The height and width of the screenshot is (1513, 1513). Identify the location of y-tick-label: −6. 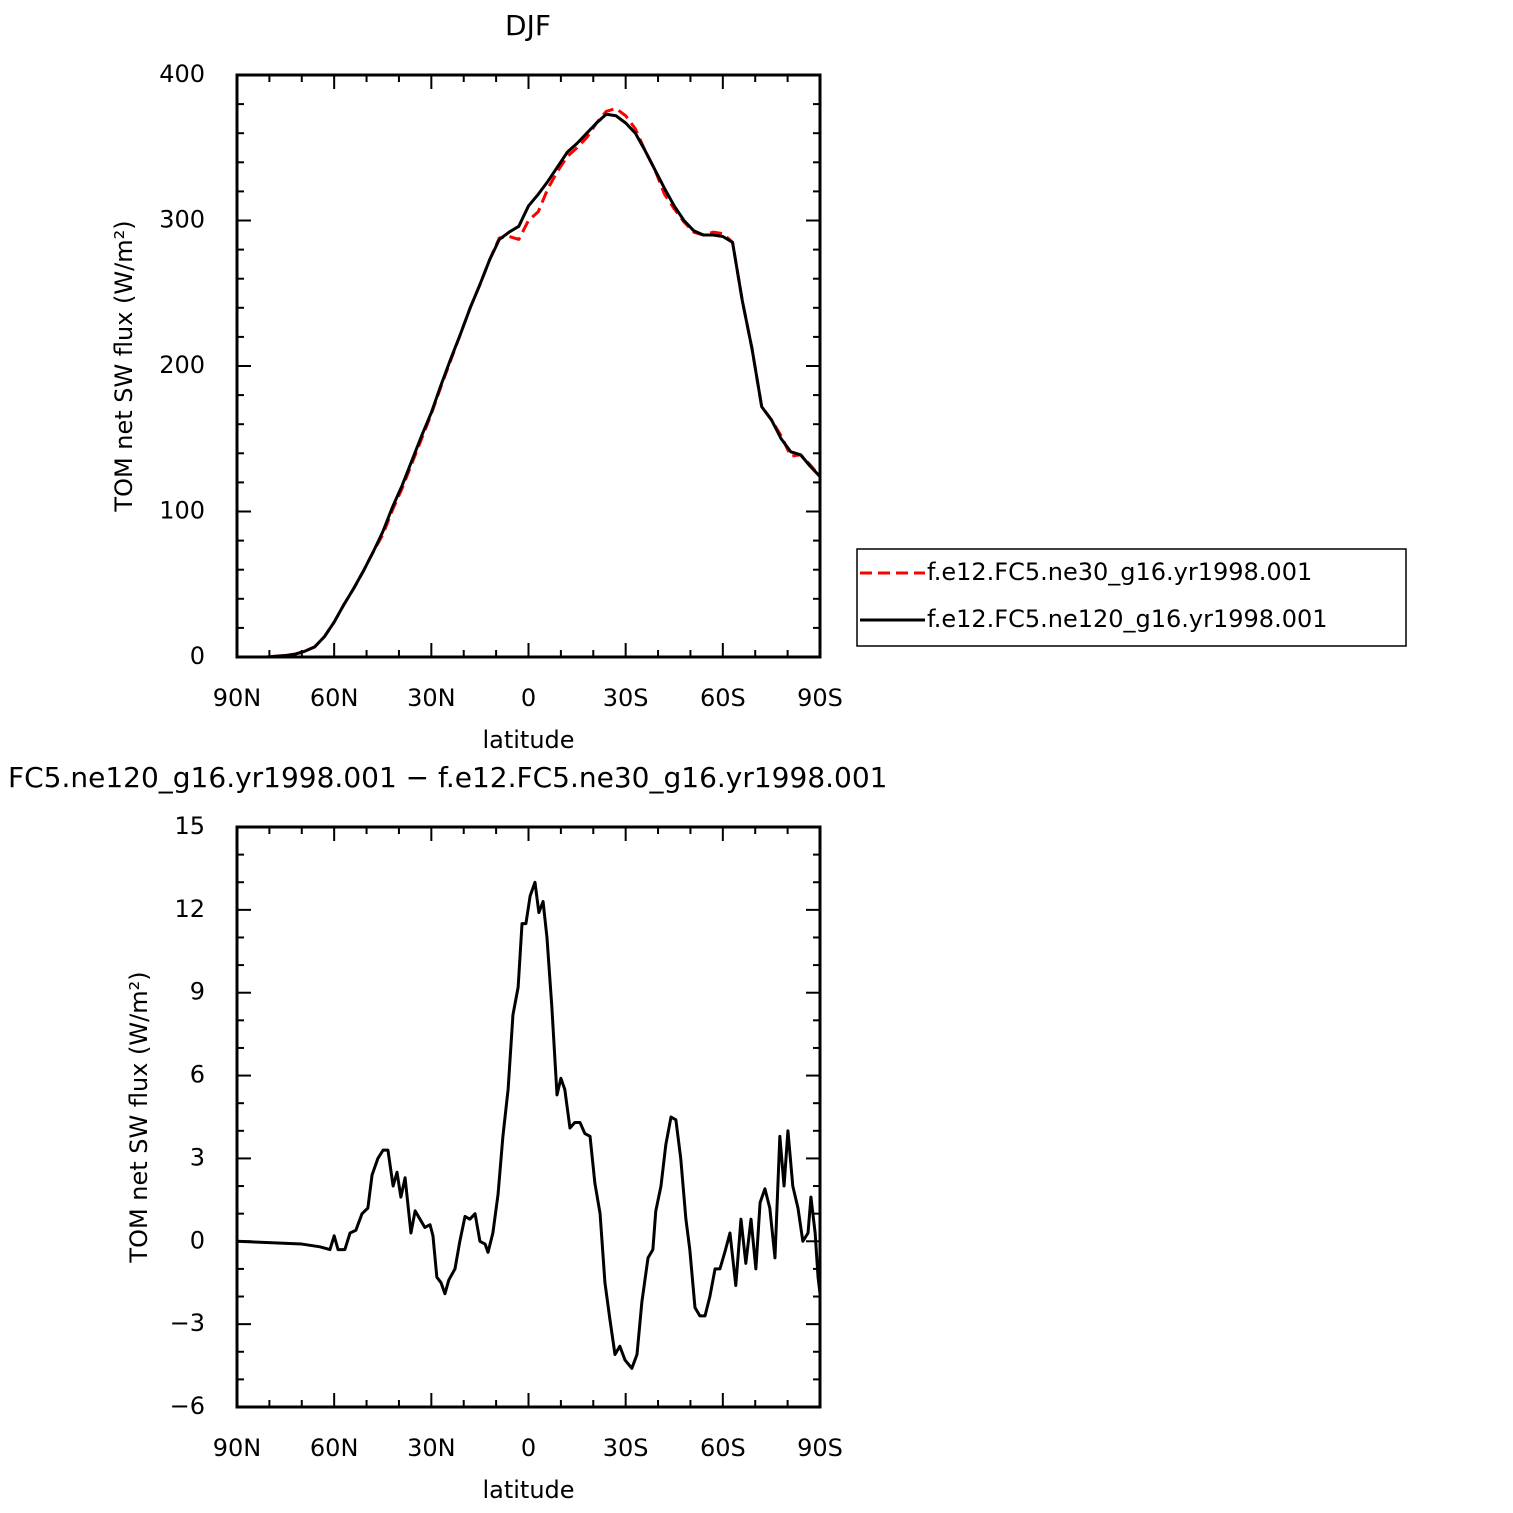
(187, 1406).